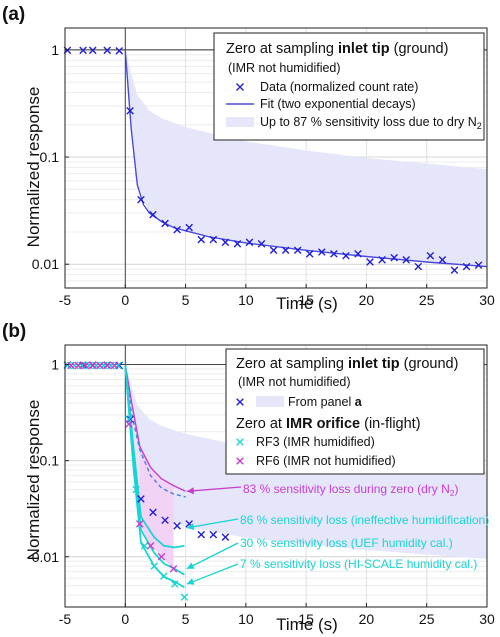  I want to click on legend-fit-label: Fit (two exponential decays), so click(338, 104).